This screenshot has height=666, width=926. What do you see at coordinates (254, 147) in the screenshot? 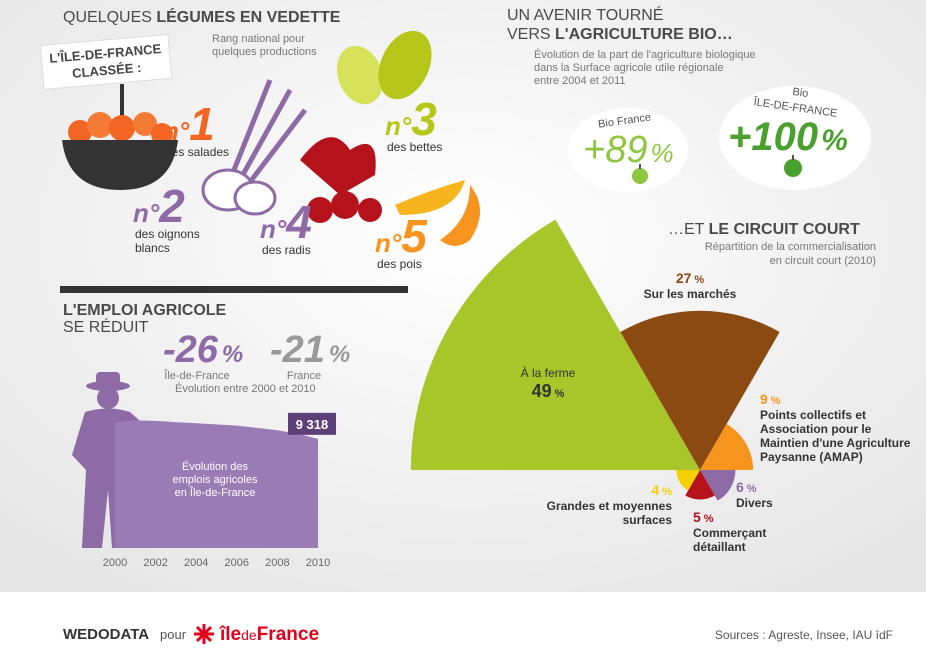
I see `vegetable-onions` at bounding box center [254, 147].